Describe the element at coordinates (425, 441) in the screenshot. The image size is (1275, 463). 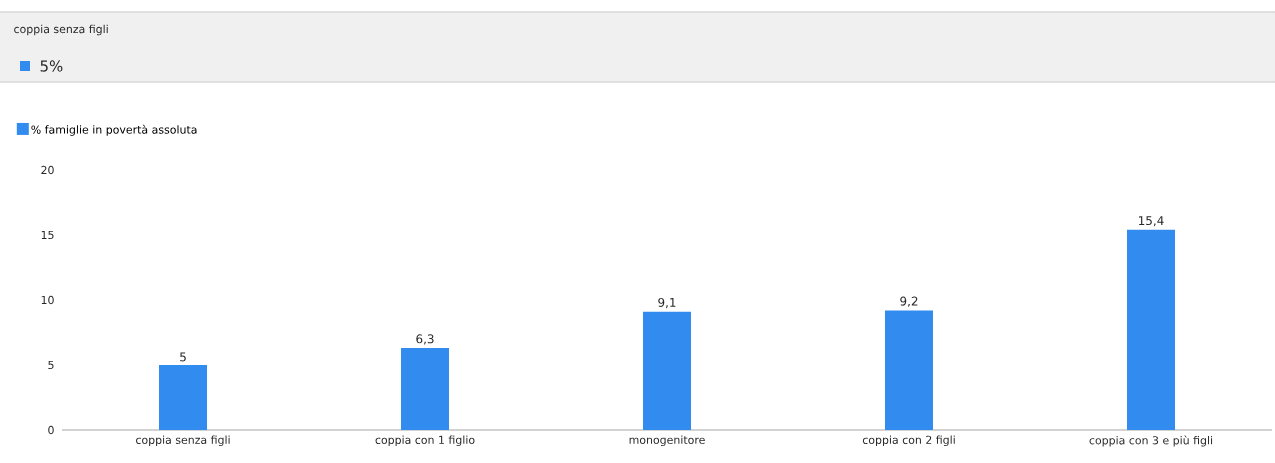
I see `x-tick-label: coppia con 1 figlio` at that location.